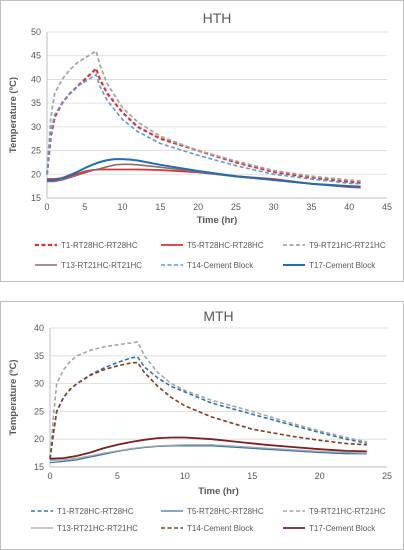 This screenshot has height=550, width=404. What do you see at coordinates (342, 265) in the screenshot?
I see `hth-legend-label-6: T17-Cement Block` at bounding box center [342, 265].